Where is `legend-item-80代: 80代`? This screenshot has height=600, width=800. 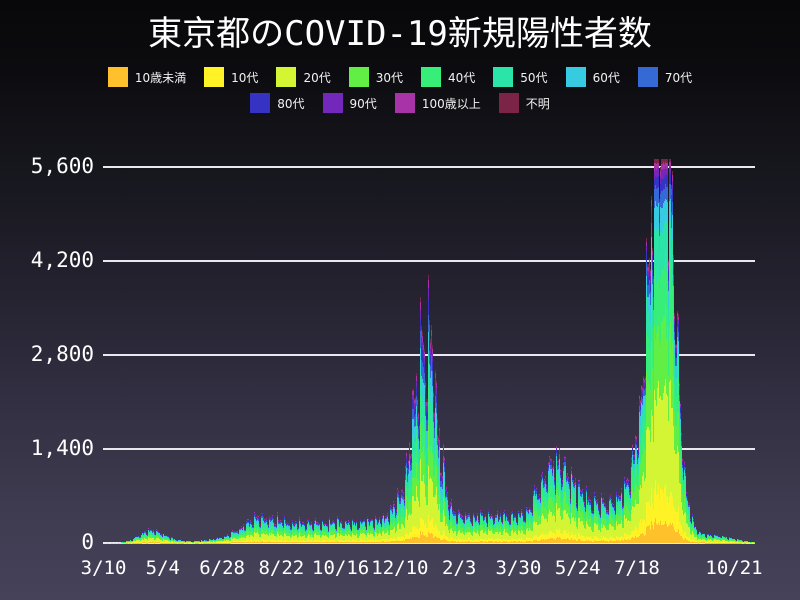 legend-item-80代: 80代 is located at coordinates (277, 103).